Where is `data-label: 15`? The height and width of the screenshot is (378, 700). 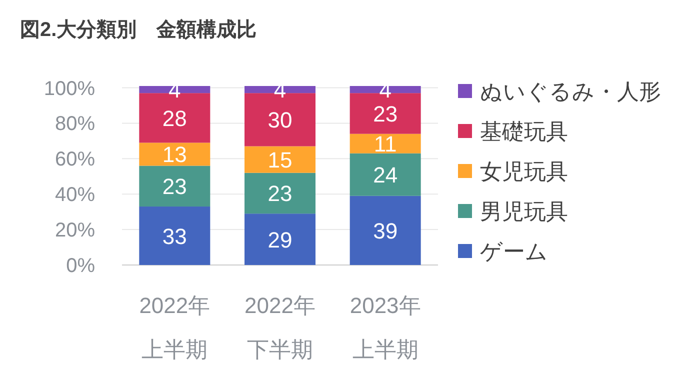 data-label: 15 is located at coordinates (280, 160).